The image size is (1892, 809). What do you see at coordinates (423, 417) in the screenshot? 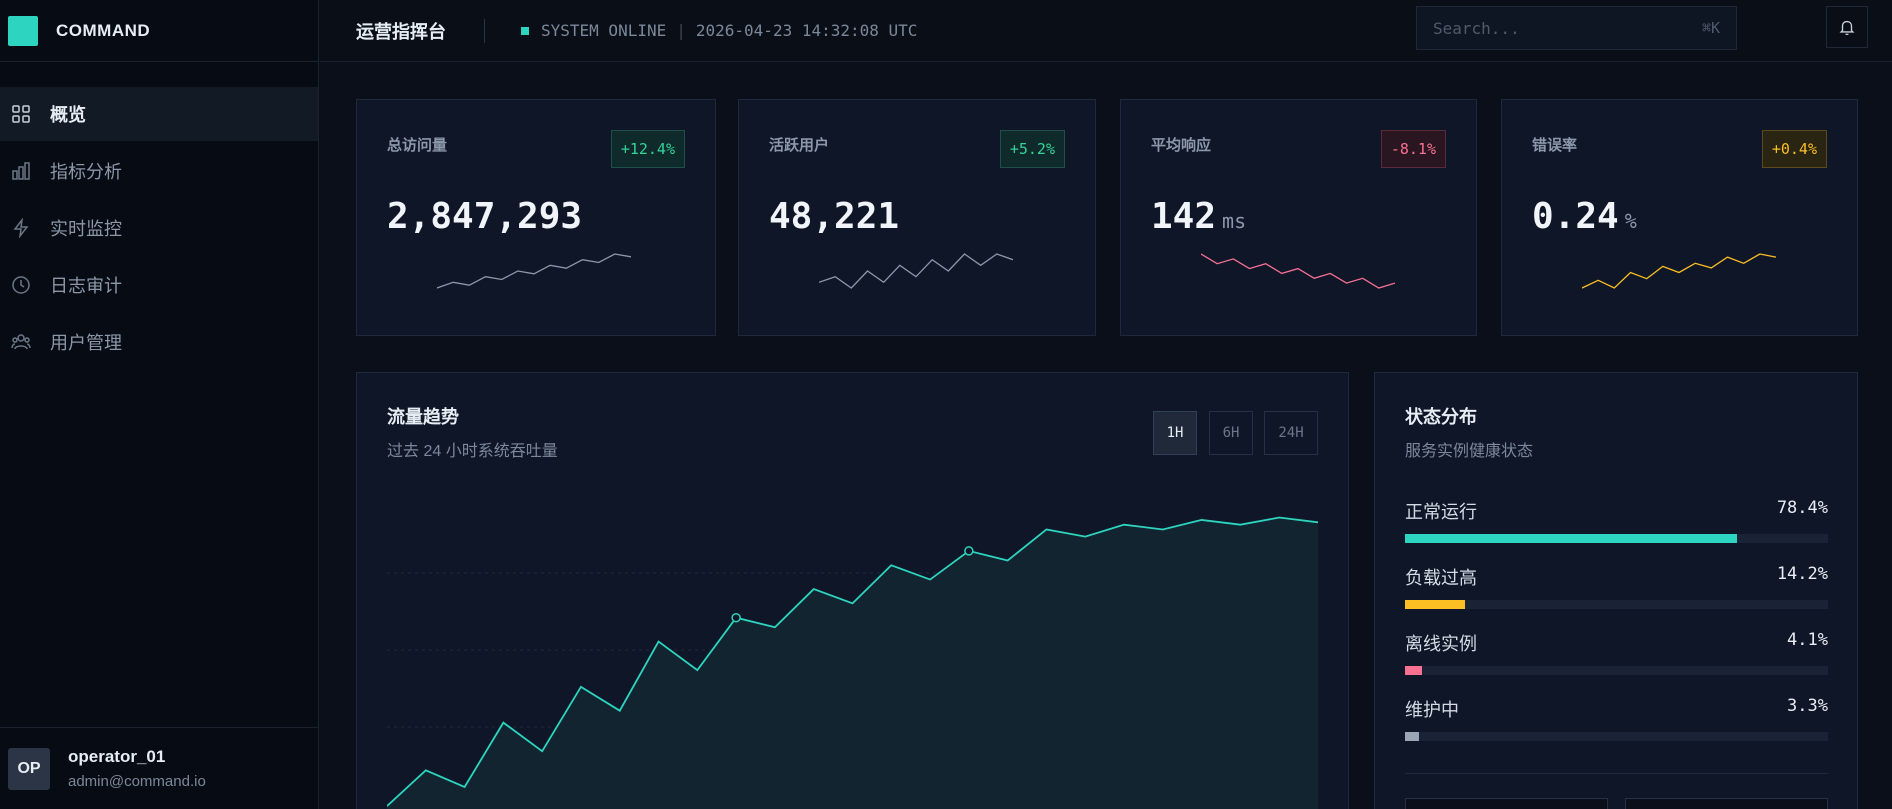
I see `panel-title: 流量趋势` at bounding box center [423, 417].